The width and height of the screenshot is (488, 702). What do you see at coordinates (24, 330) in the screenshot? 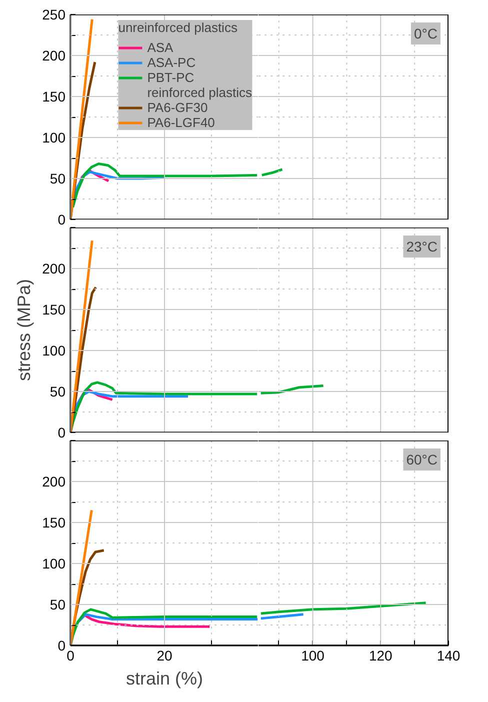
I see `y-axis-title: stress (MPa)` at bounding box center [24, 330].